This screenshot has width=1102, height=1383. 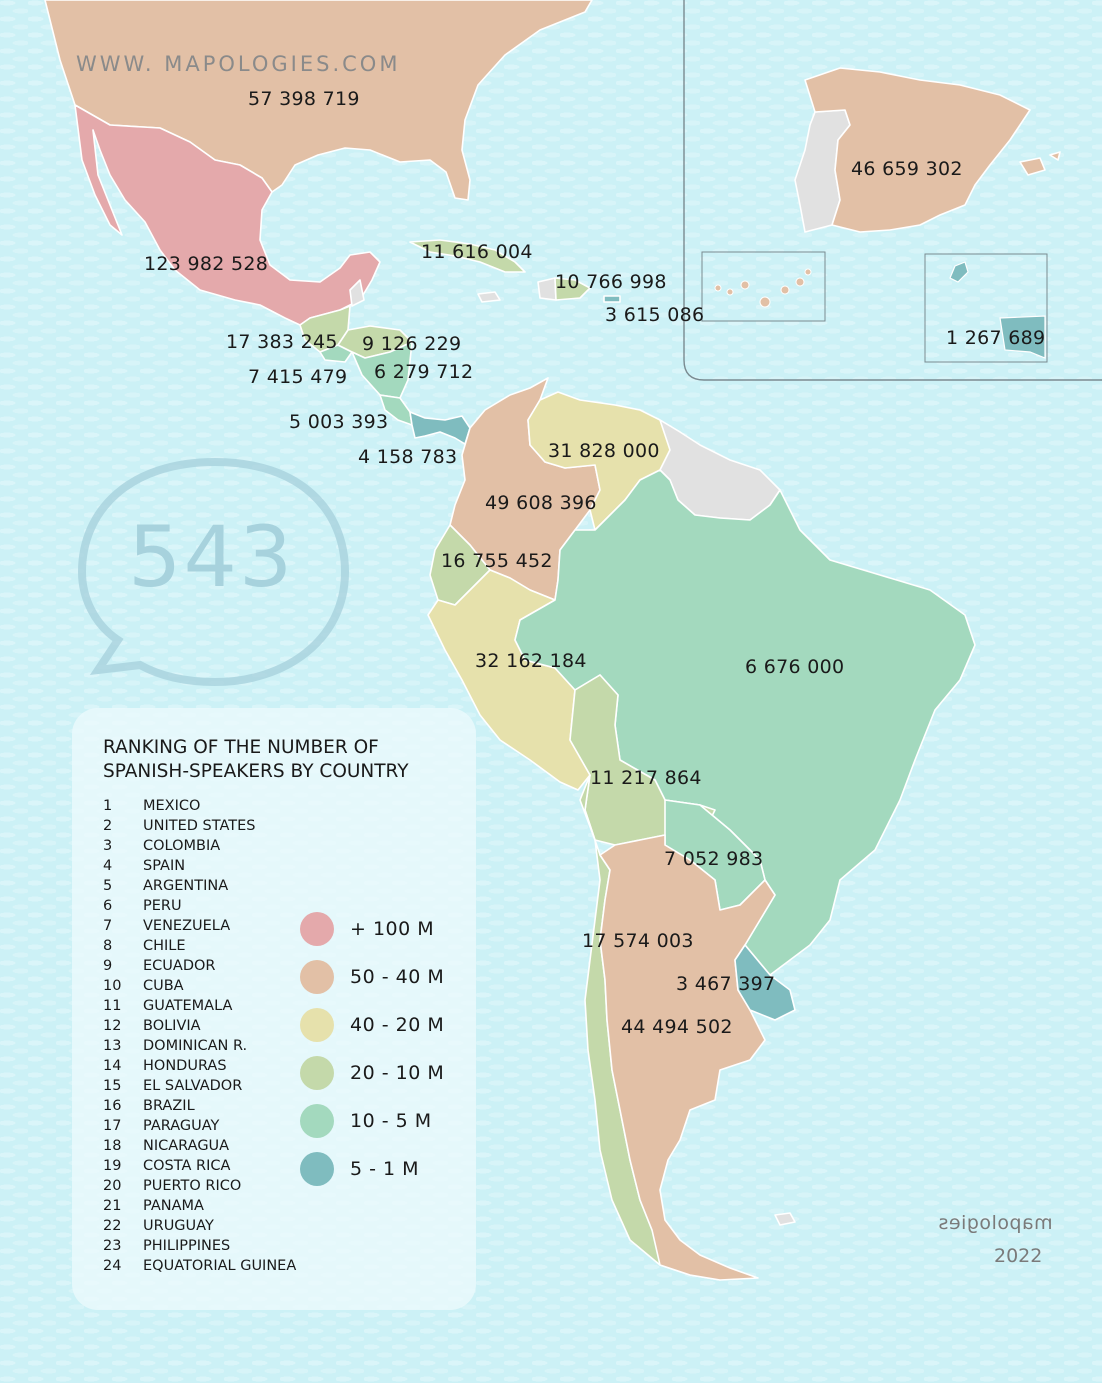 What do you see at coordinates (112, 1066) in the screenshot?
I see `ranking-number: 14` at bounding box center [112, 1066].